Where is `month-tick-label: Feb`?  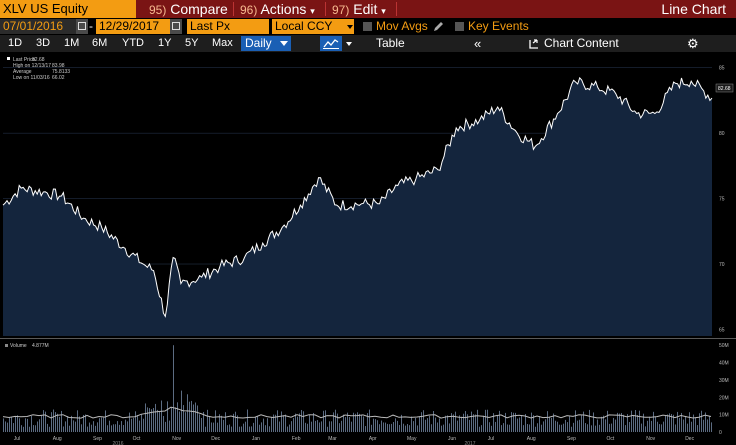
month-tick-label: Feb is located at coordinates (296, 439).